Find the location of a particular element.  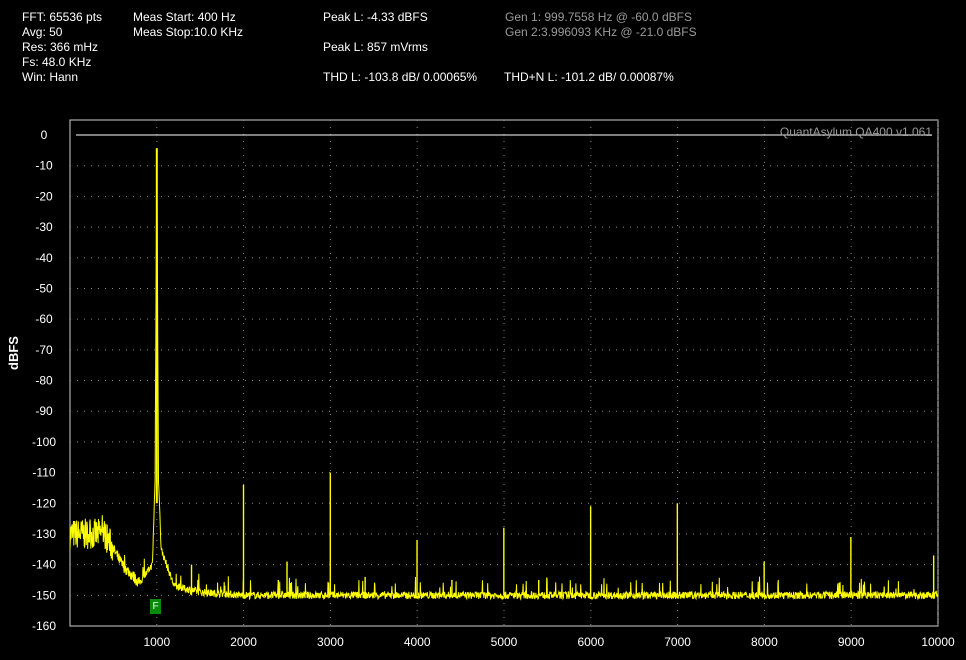

x-tick-label: 9000 is located at coordinates (851, 642).